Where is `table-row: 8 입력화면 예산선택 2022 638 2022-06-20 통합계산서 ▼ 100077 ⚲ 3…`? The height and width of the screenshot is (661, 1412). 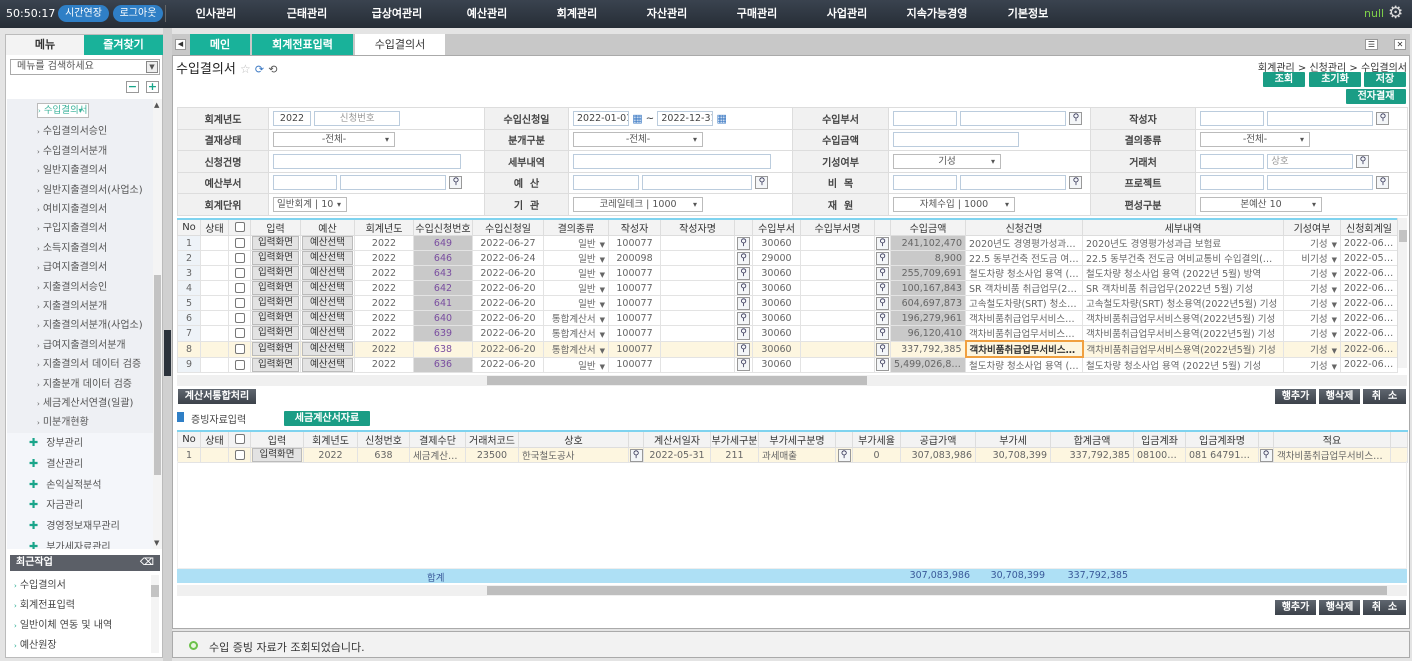
table-row: 8 입력화면 예산선택 2022 638 2022-06-20 통합계산서 ▼ 100077 ⚲ 3… is located at coordinates (787, 349).